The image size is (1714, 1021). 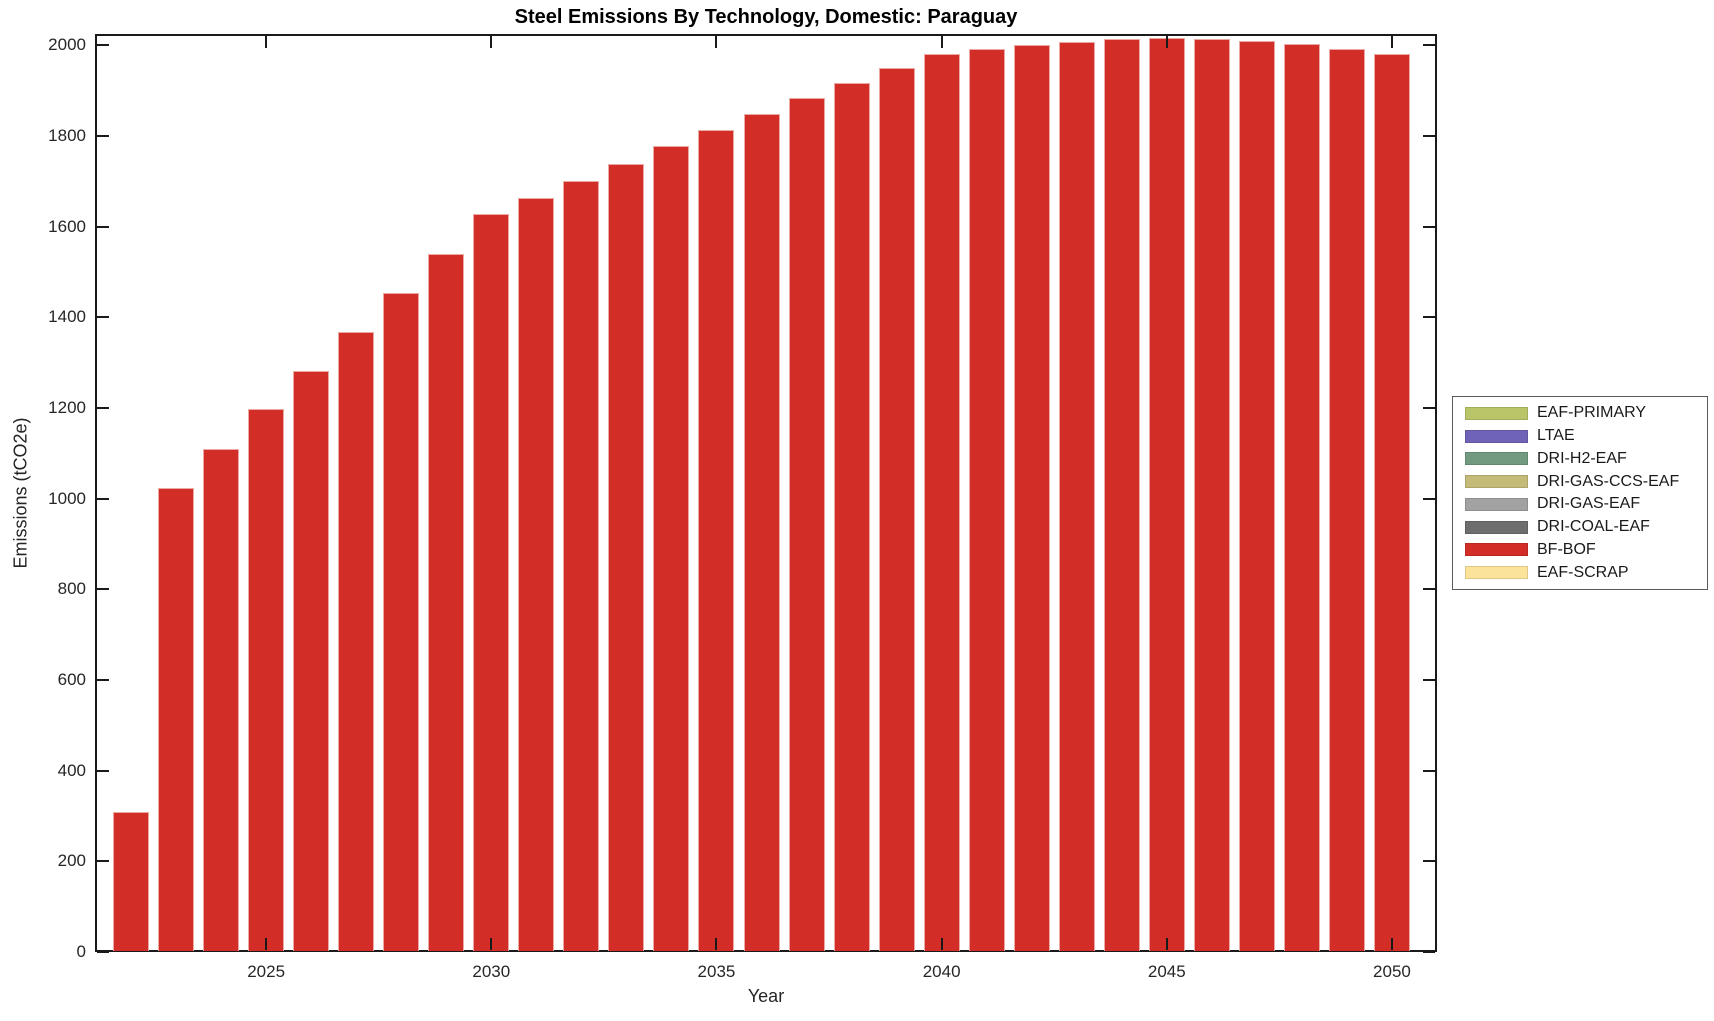 I want to click on legend-row-dri-coal-eaf: DRI-COAL-EAF, so click(x=1583, y=527).